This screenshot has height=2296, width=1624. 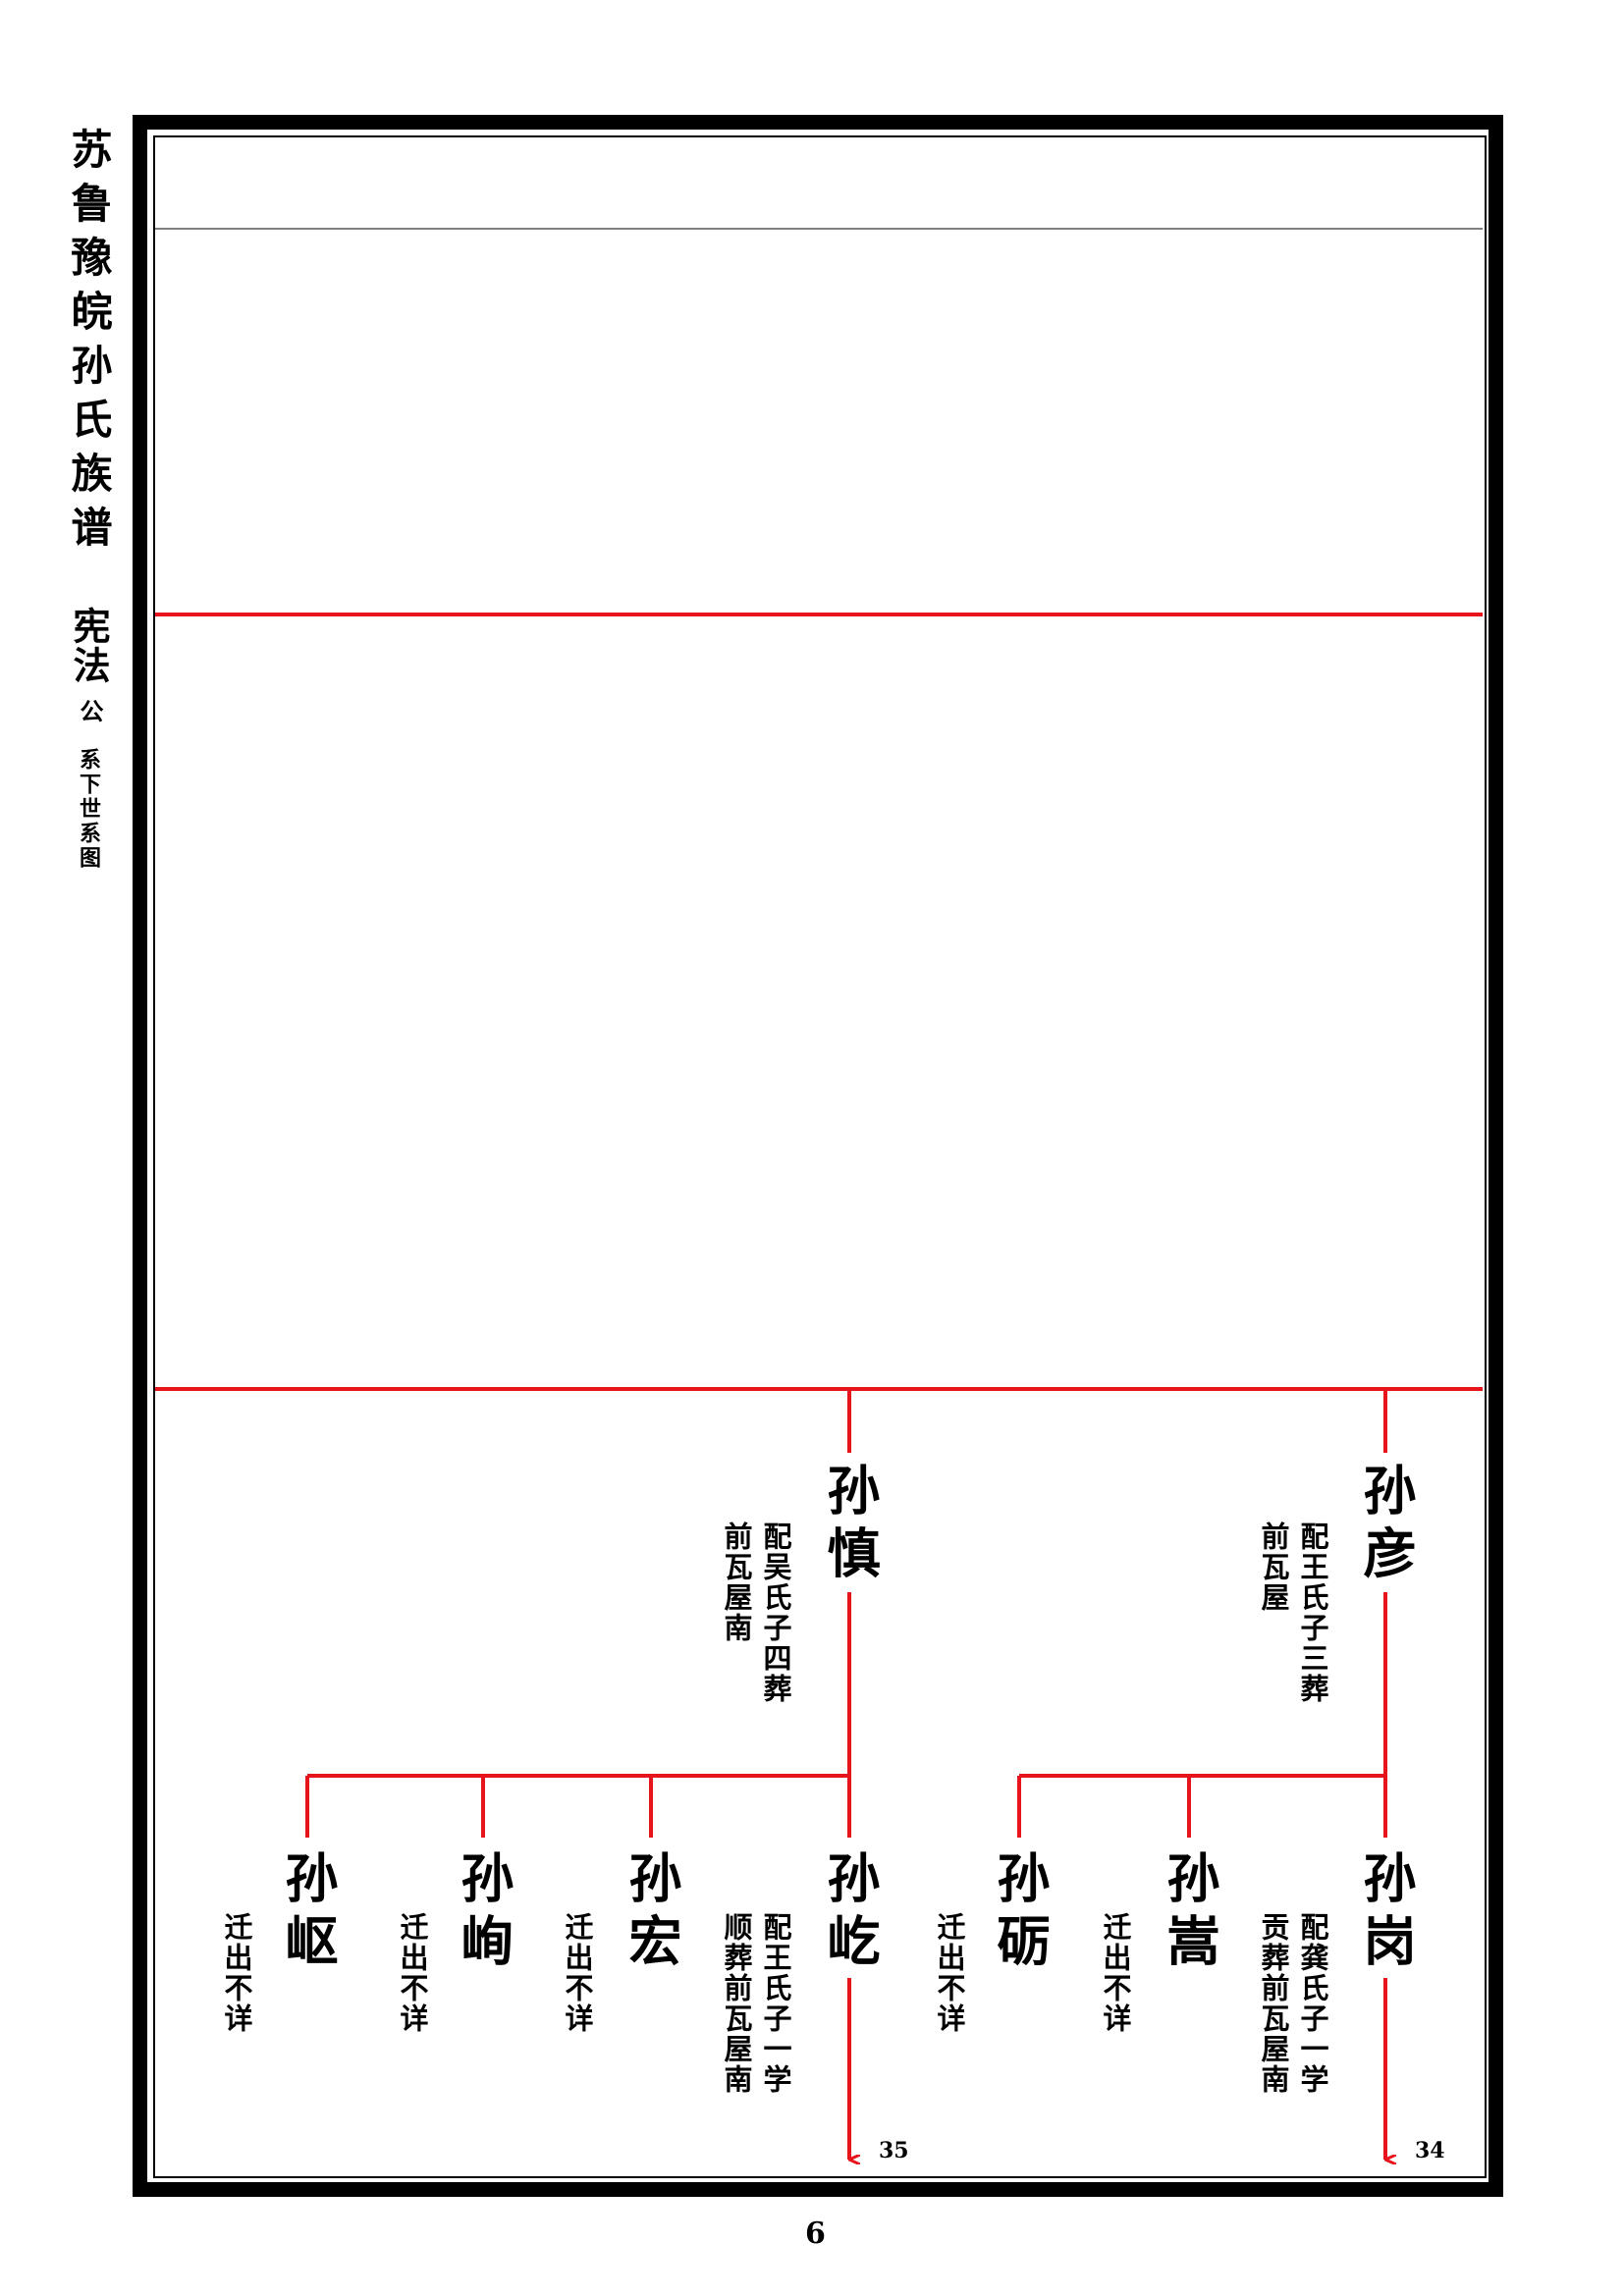 I want to click on person-name: 孙慎, so click(x=849, y=1525).